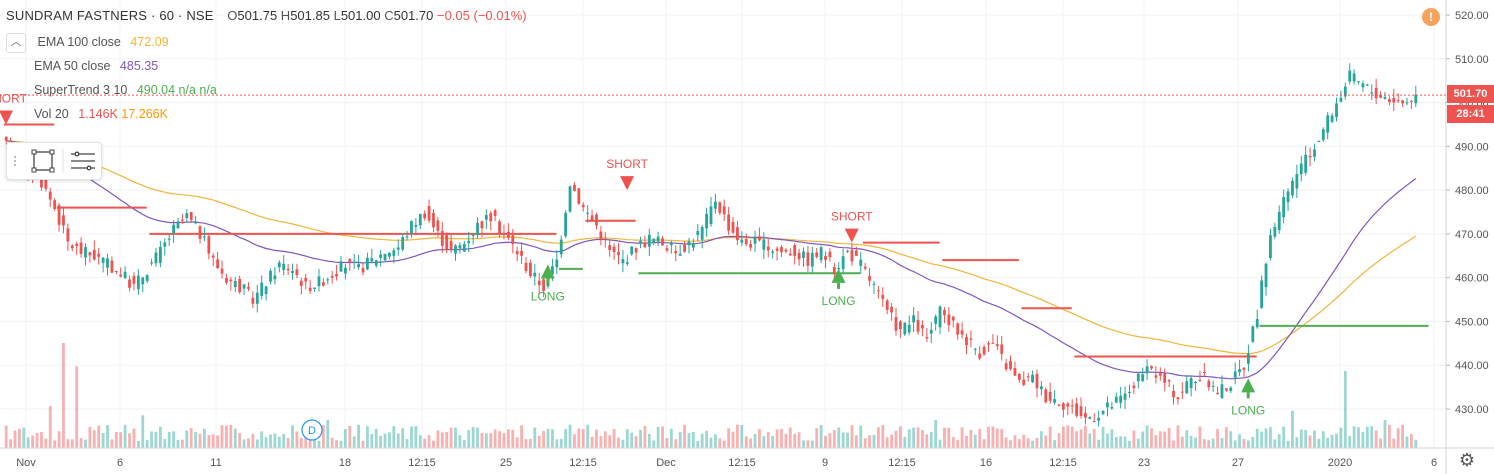 This screenshot has width=1494, height=474. What do you see at coordinates (1431, 17) in the screenshot?
I see `exclamation-icon: !` at bounding box center [1431, 17].